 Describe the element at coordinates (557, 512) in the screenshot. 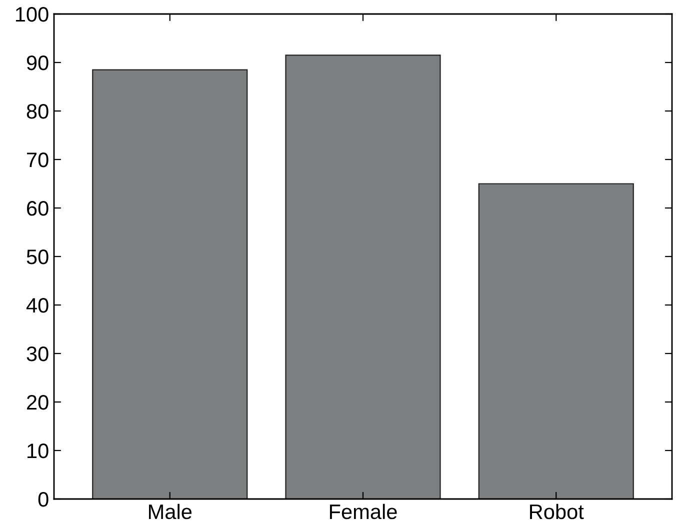

I see `x-tick-label: Robot` at that location.